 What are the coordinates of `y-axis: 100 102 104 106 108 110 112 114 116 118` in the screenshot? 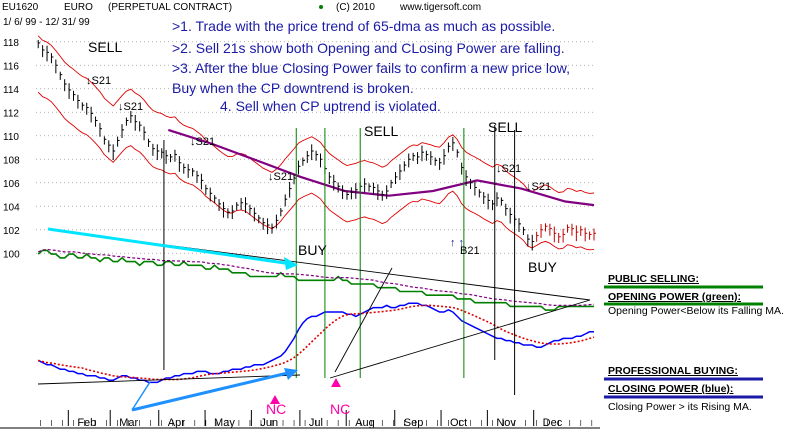 It's located at (11, 149).